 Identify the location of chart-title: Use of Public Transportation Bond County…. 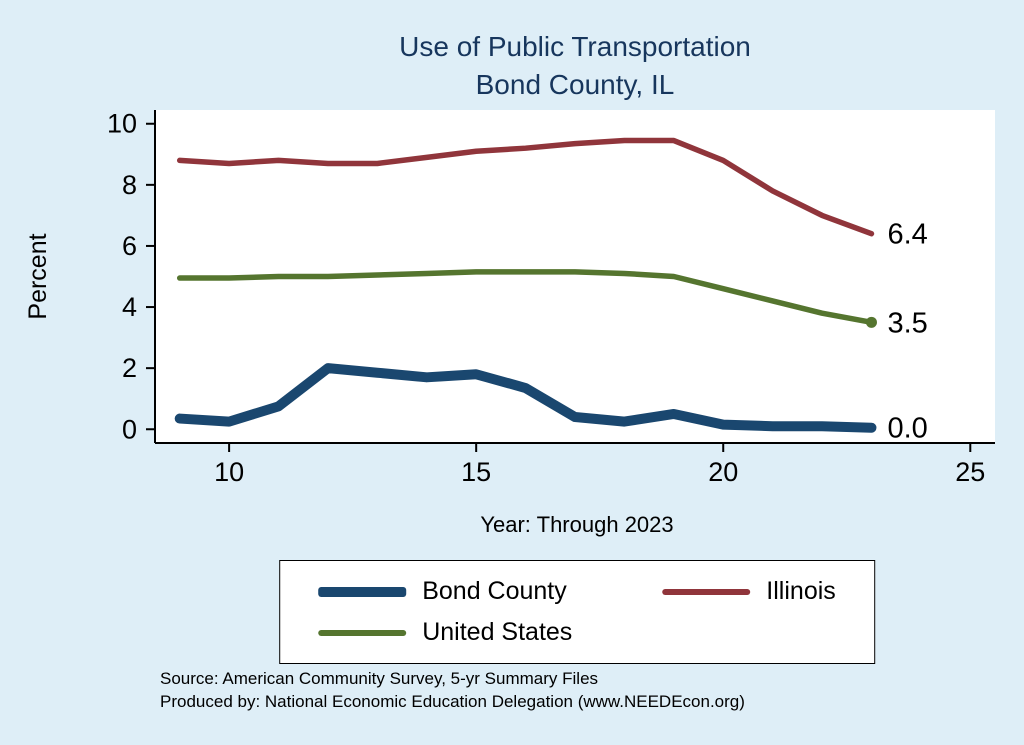
(575, 66).